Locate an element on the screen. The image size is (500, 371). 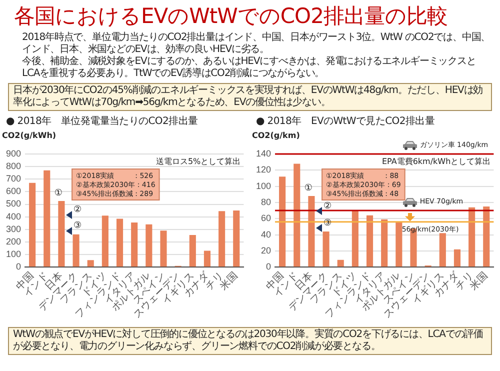
chart-title: ● 2018年 EVのWtWで見たCO2排出量 is located at coordinates (346, 121).